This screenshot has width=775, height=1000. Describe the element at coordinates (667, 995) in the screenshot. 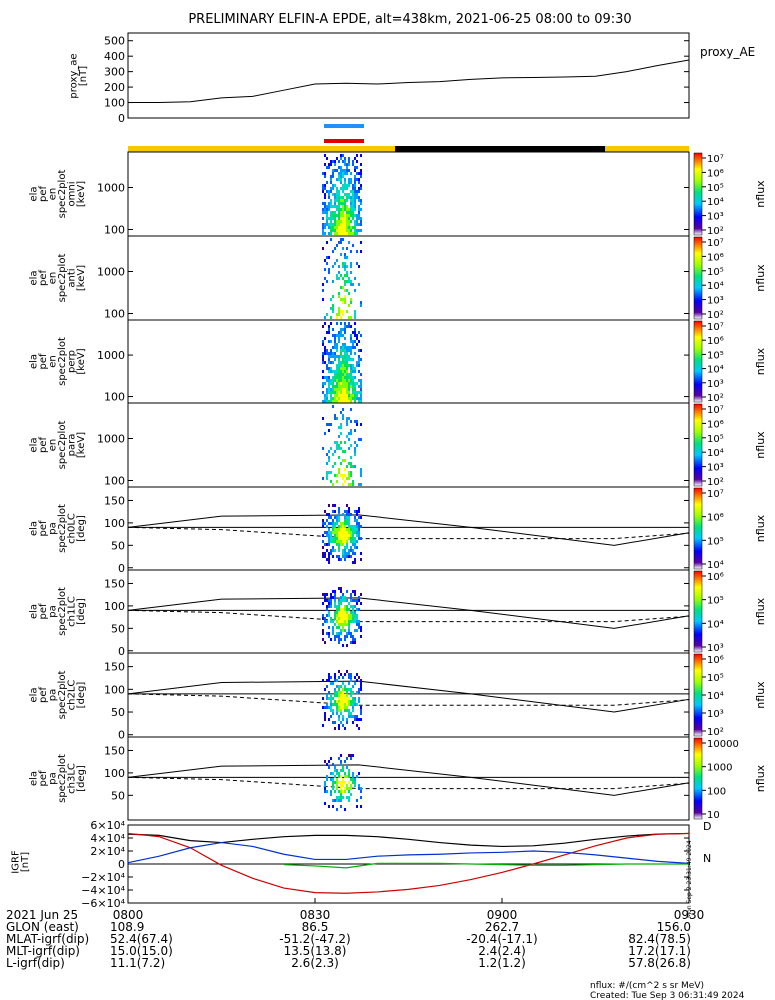

I see `footer-created: Created: Tue Sep 3 06:31:49 2024` at that location.